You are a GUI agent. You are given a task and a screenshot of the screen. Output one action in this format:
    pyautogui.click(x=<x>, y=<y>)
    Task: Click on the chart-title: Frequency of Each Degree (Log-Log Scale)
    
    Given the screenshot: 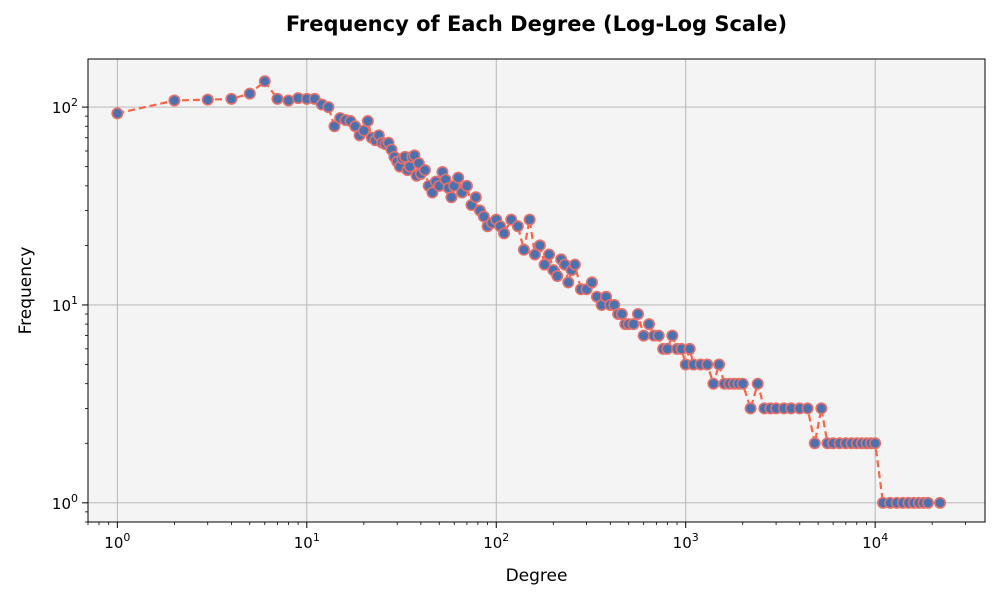 What is the action you would take?
    pyautogui.click(x=536, y=24)
    